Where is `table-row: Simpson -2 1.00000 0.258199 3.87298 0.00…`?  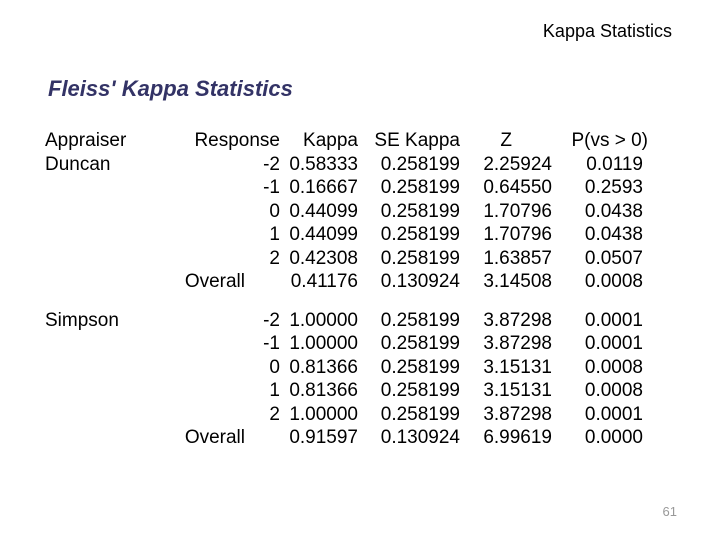 table-row: Simpson -2 1.00000 0.258199 3.87298 0.00… is located at coordinates (344, 321).